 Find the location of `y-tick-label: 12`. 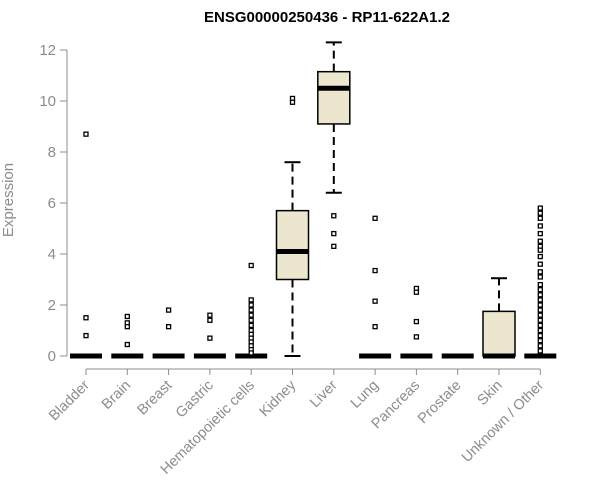

y-tick-label: 12 is located at coordinates (47, 50).